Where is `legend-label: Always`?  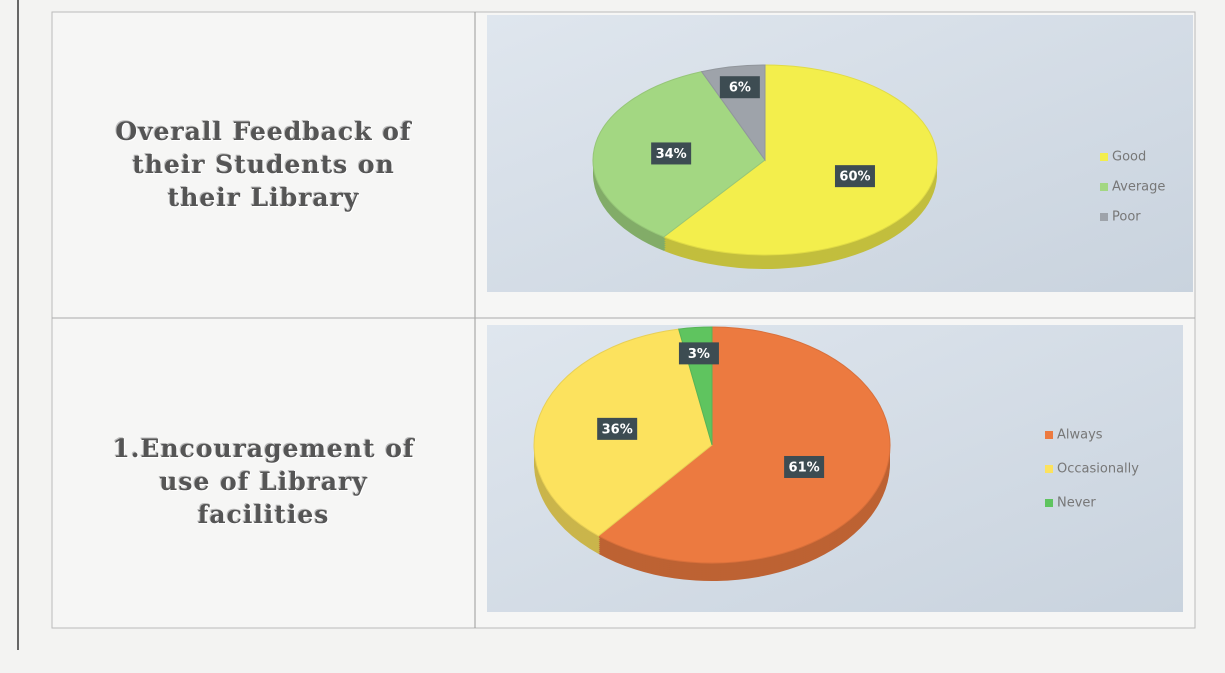
legend-label: Always is located at coordinates (1080, 435).